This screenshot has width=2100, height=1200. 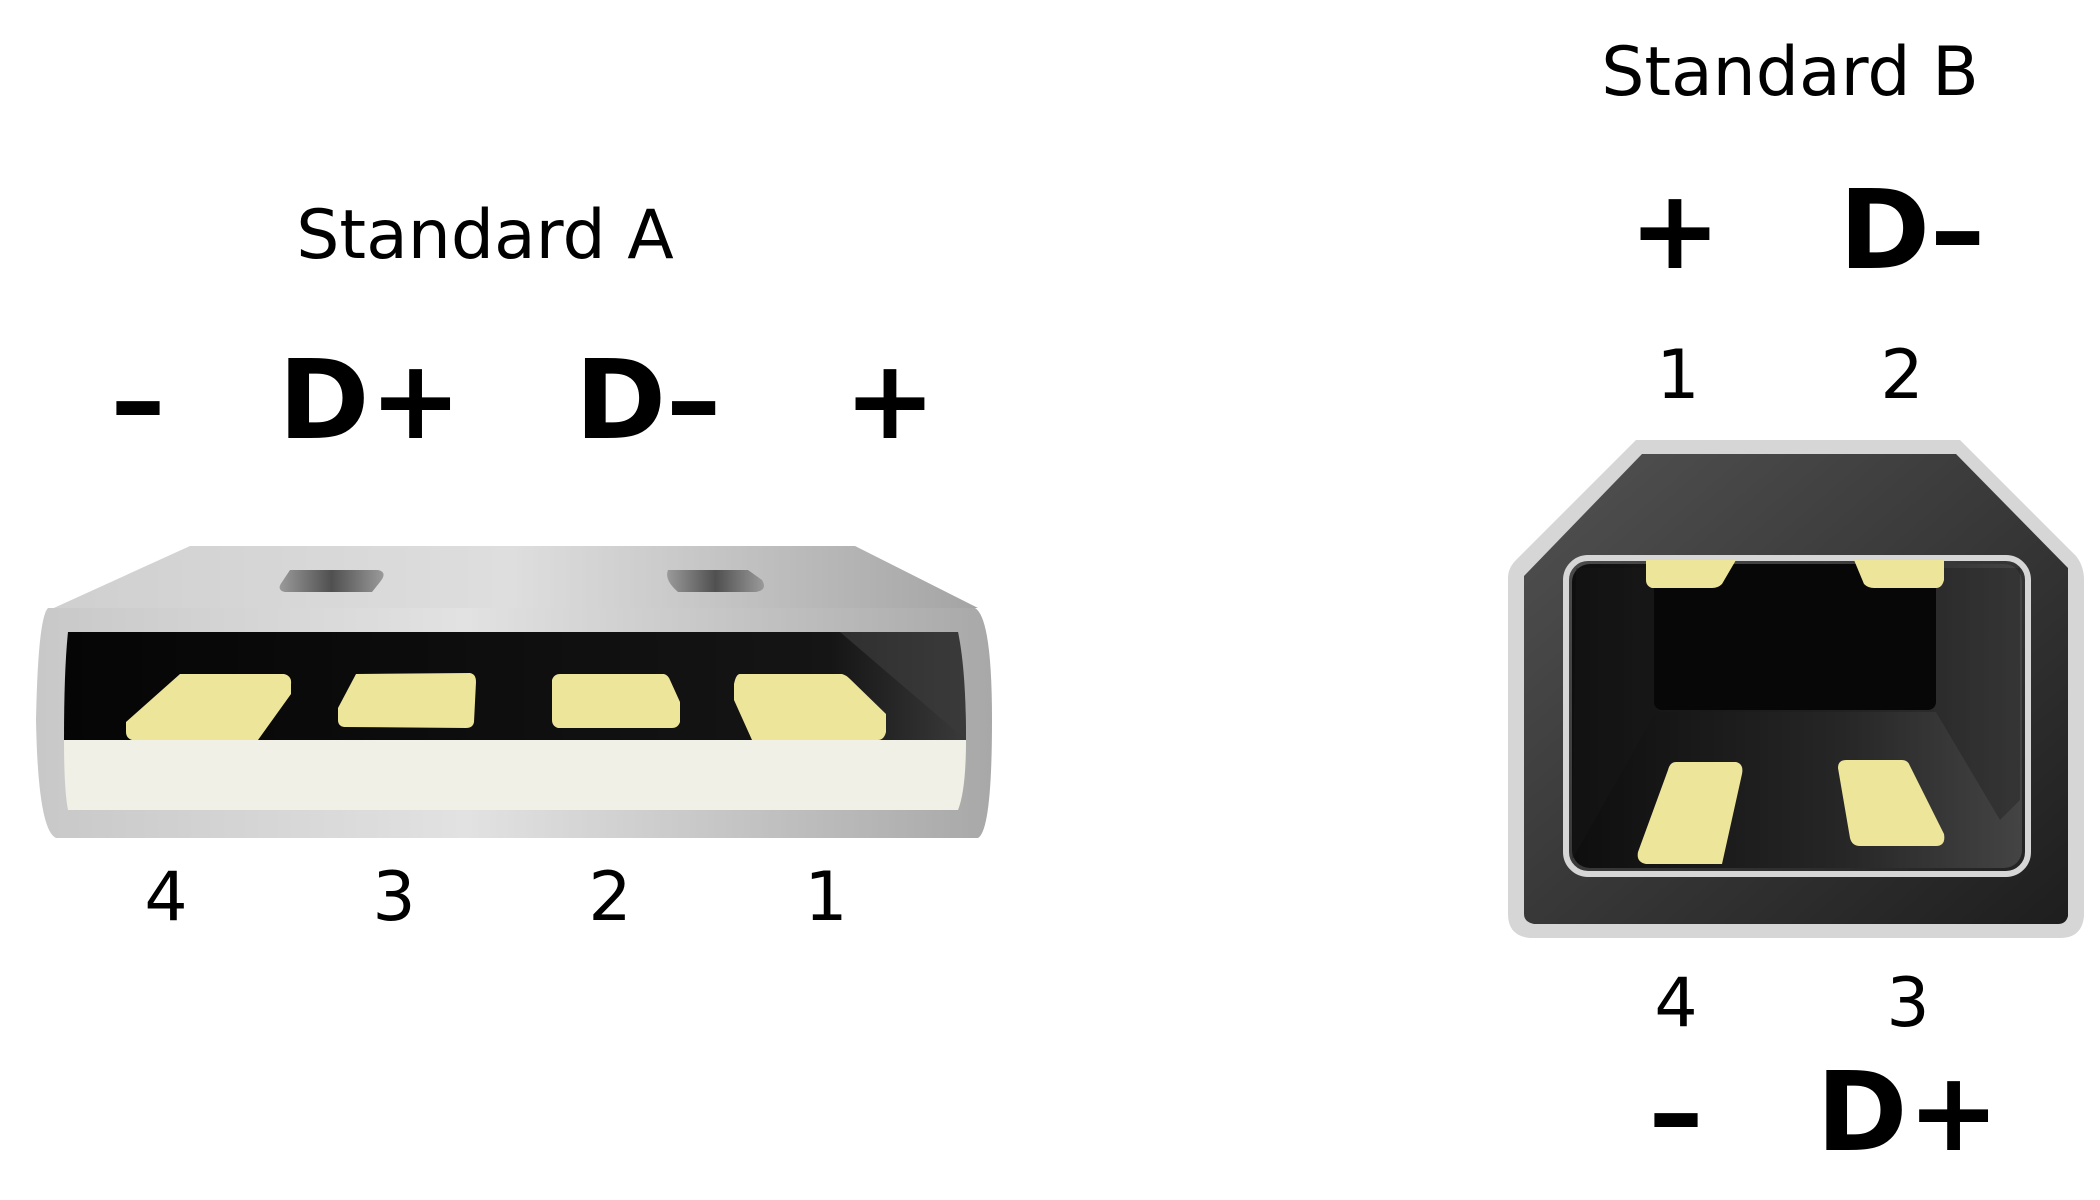 What do you see at coordinates (903, 686) in the screenshot?
I see `standard-a-cavity-highlight` at bounding box center [903, 686].